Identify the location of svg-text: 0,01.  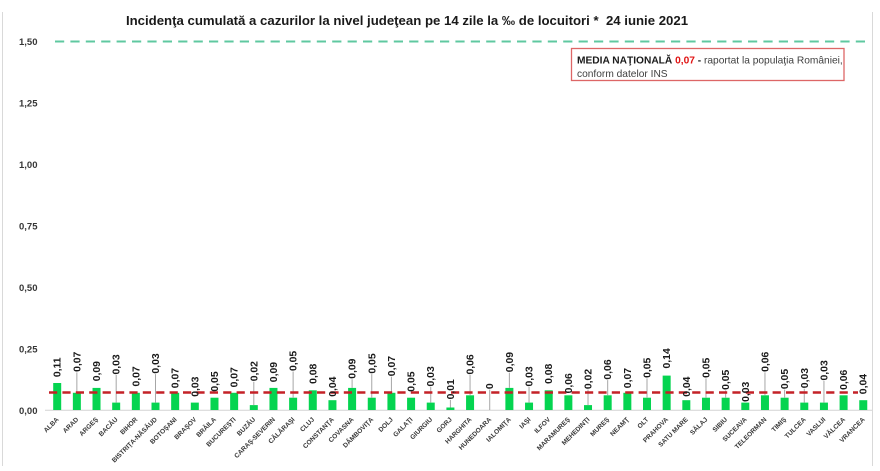
(451, 389).